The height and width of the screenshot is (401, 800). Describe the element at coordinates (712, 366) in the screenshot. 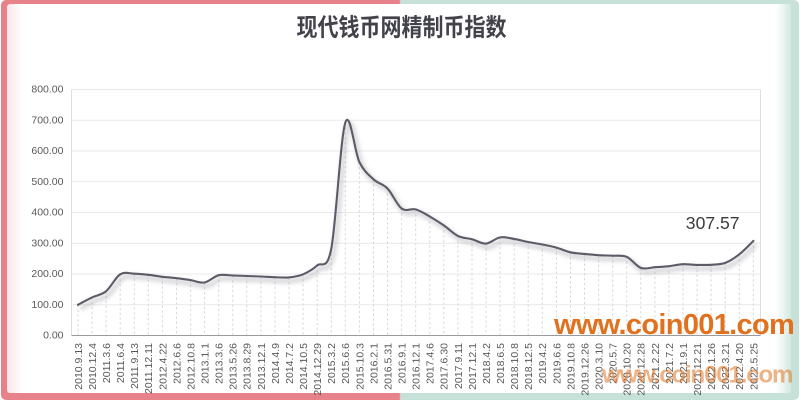

I see `svg-text: 2022.1.26` at that location.